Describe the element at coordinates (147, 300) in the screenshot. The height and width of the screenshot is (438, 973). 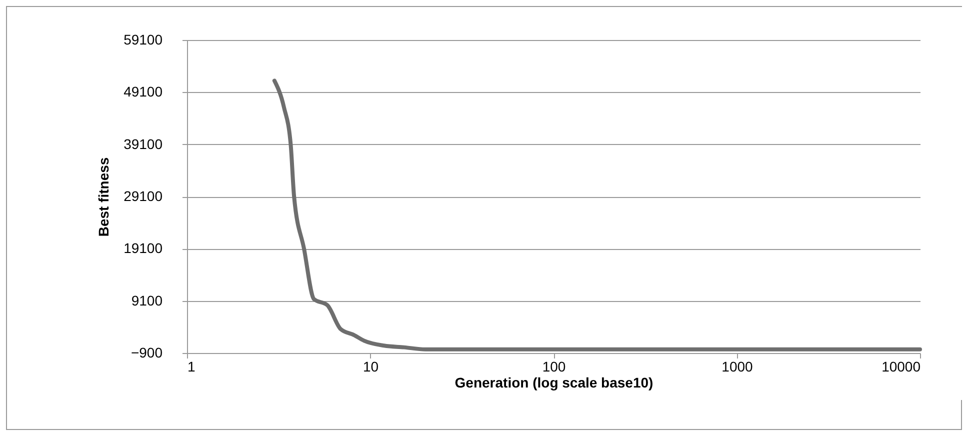
I see `y-tick-label: 9100` at that location.